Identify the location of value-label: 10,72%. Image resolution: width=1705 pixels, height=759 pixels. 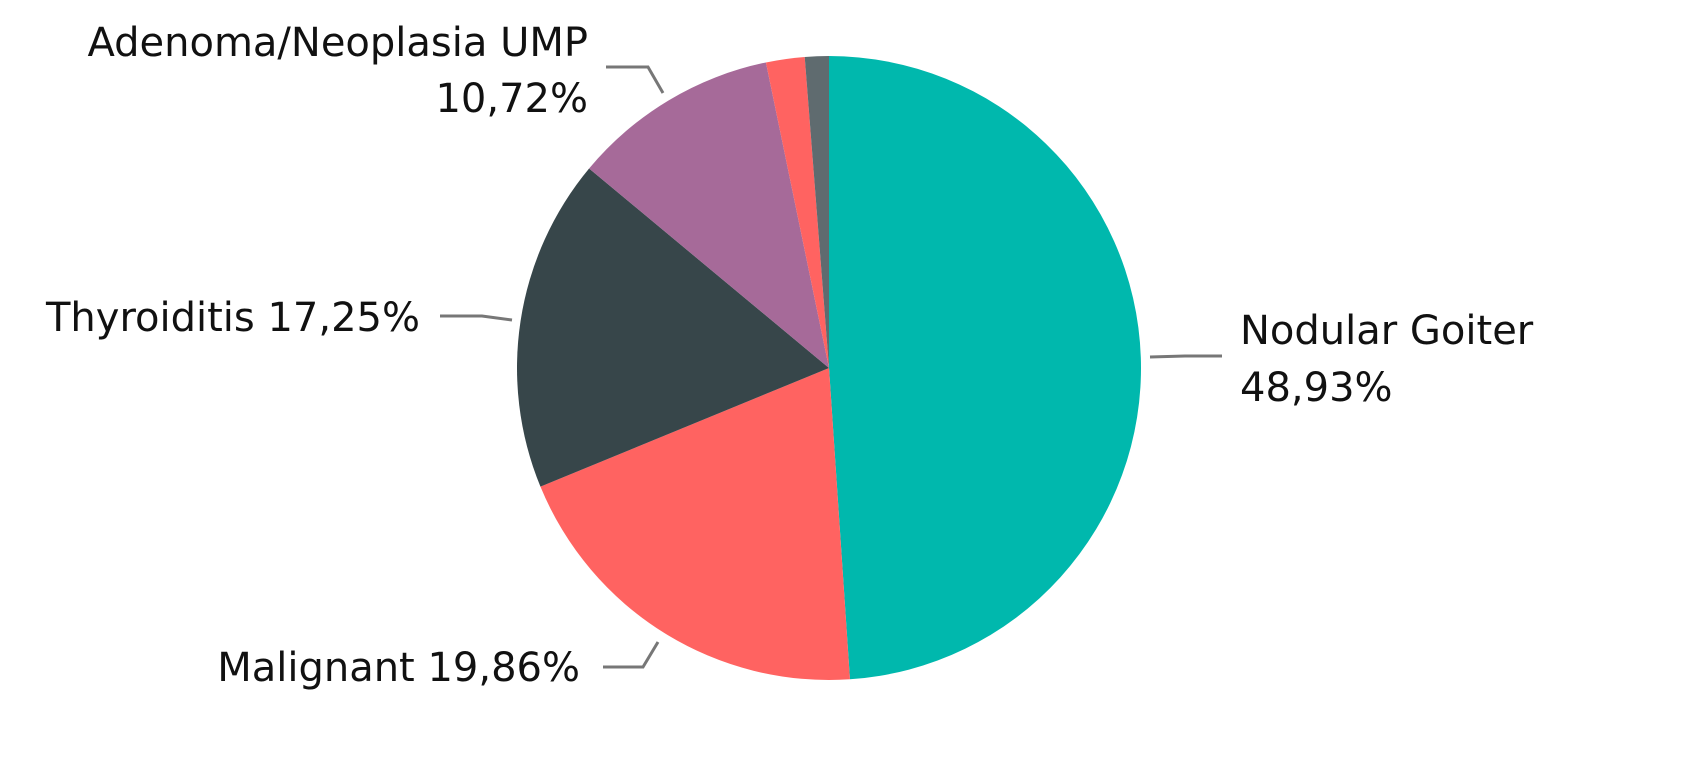
(511, 99).